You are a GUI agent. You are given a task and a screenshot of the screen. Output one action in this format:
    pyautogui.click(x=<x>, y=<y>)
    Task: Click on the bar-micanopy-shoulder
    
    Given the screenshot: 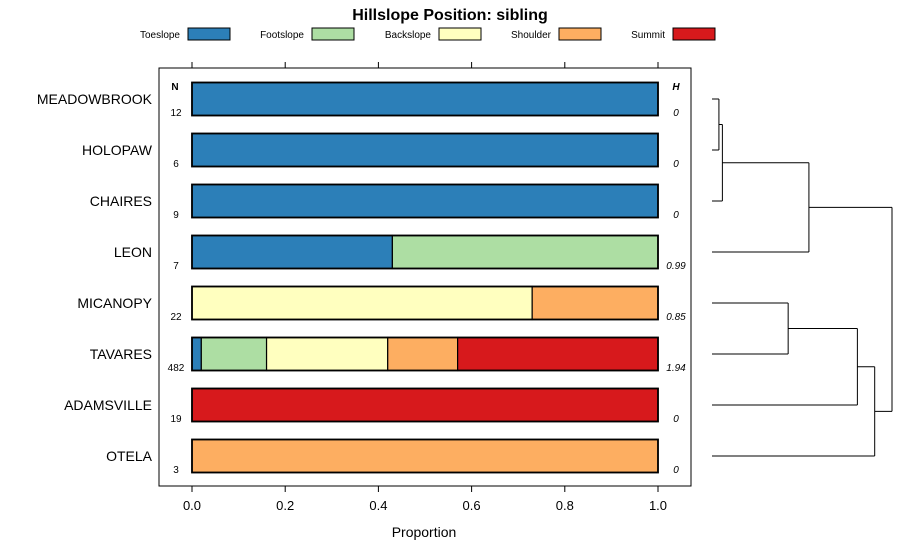 What is the action you would take?
    pyautogui.click(x=595, y=303)
    